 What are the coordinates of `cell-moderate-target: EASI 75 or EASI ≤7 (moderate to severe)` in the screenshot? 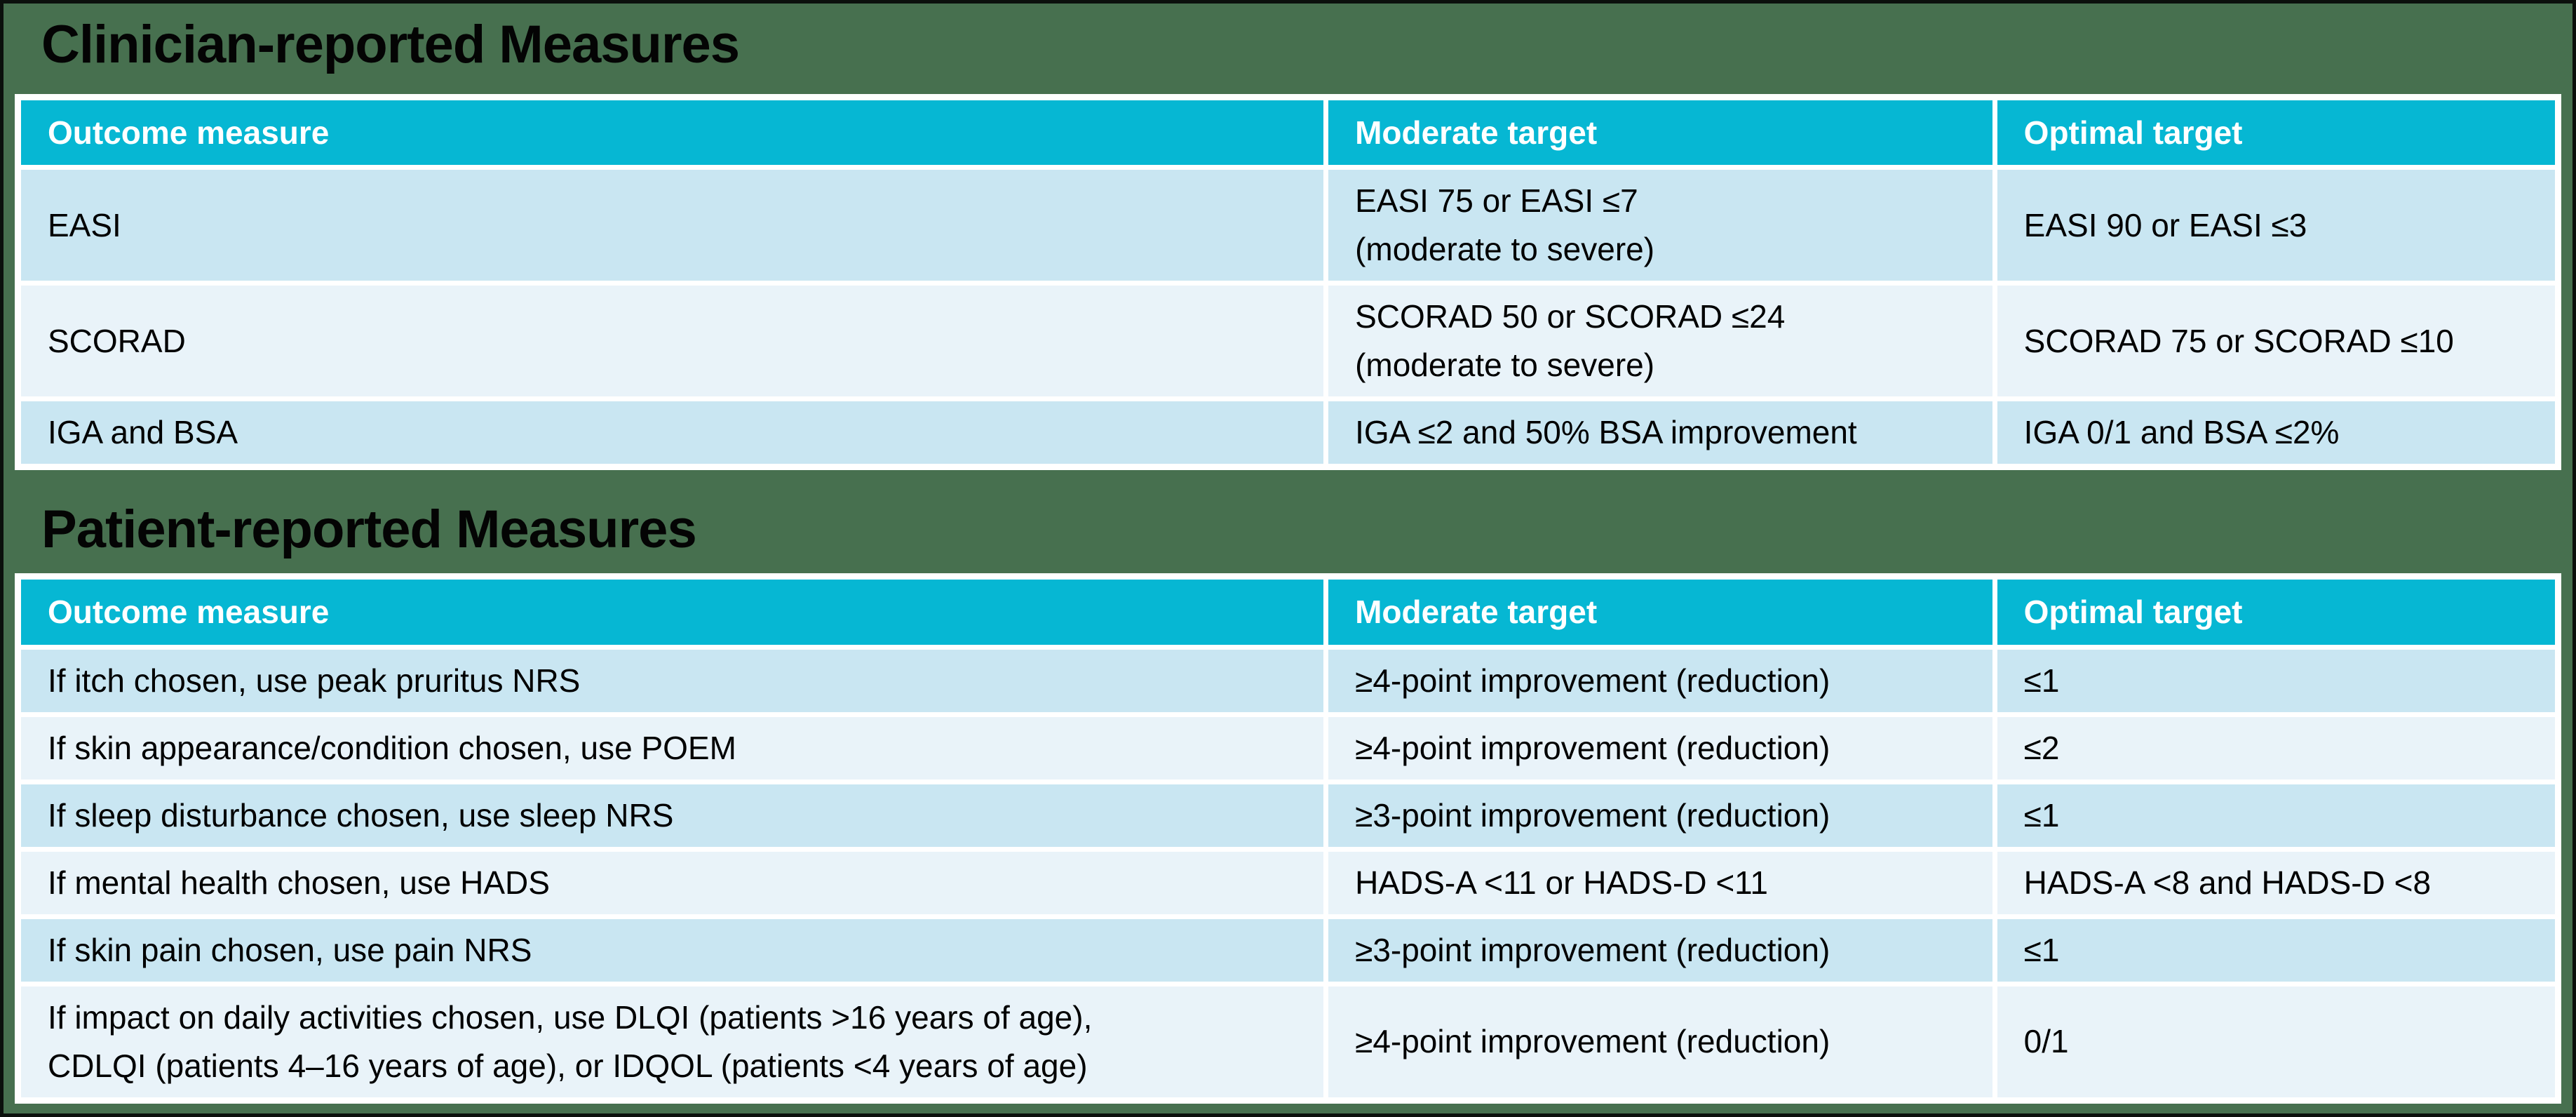 It's located at (1660, 225).